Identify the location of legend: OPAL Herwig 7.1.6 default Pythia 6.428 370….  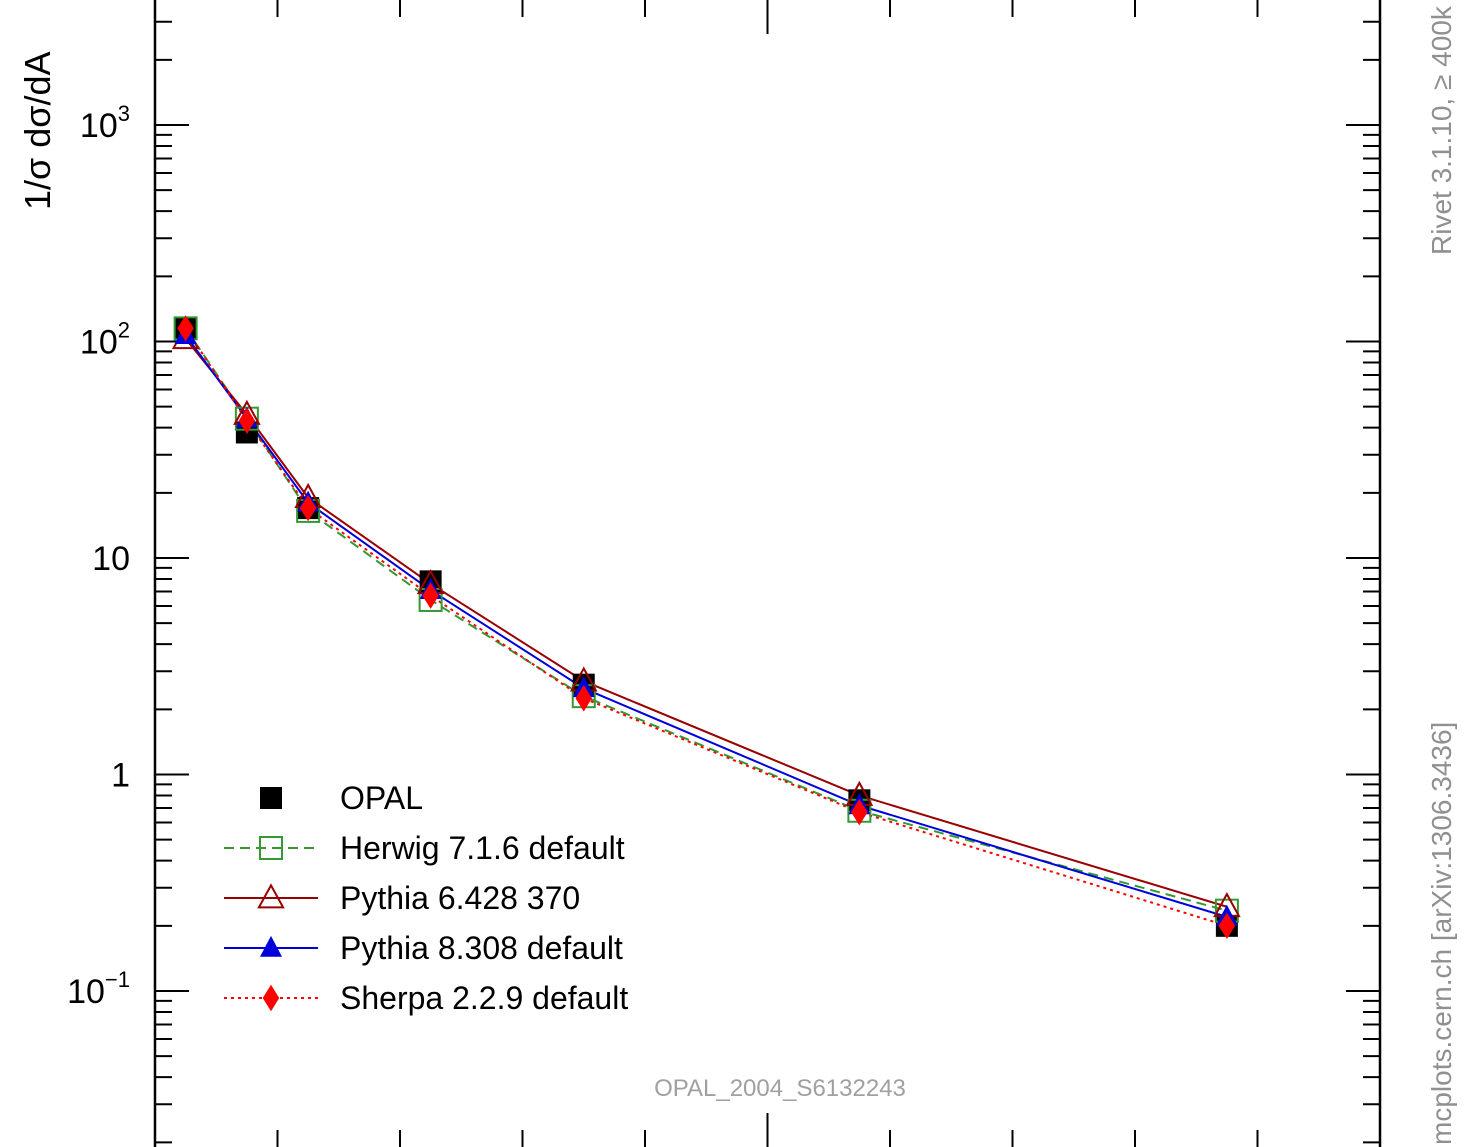
(426, 898).